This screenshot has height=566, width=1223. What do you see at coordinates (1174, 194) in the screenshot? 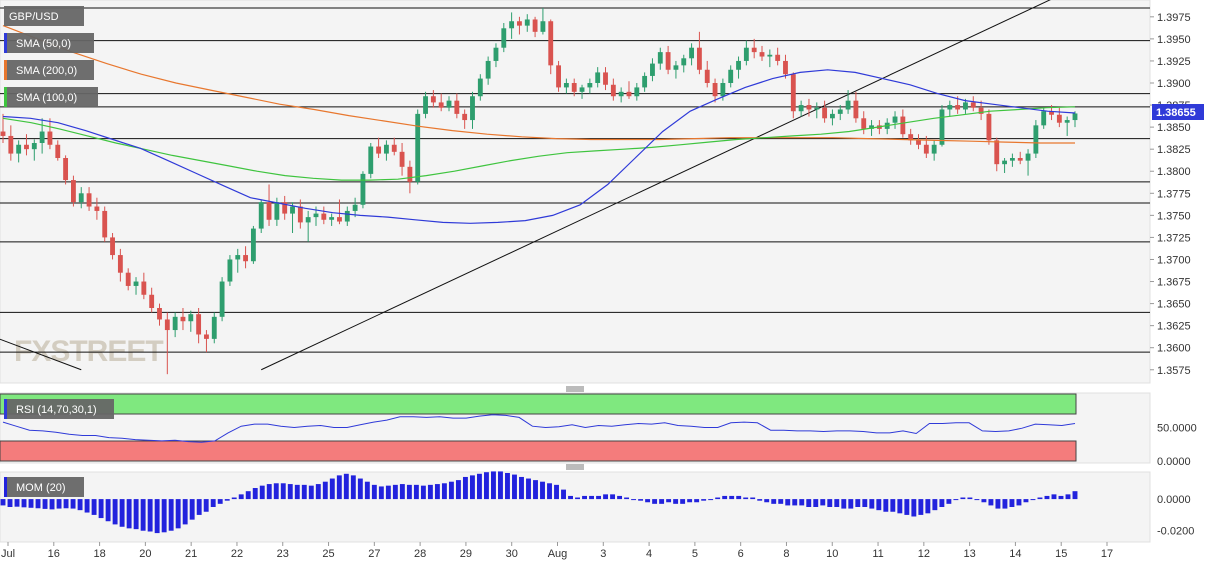
I see `price-tick-label: 1.3775` at bounding box center [1174, 194].